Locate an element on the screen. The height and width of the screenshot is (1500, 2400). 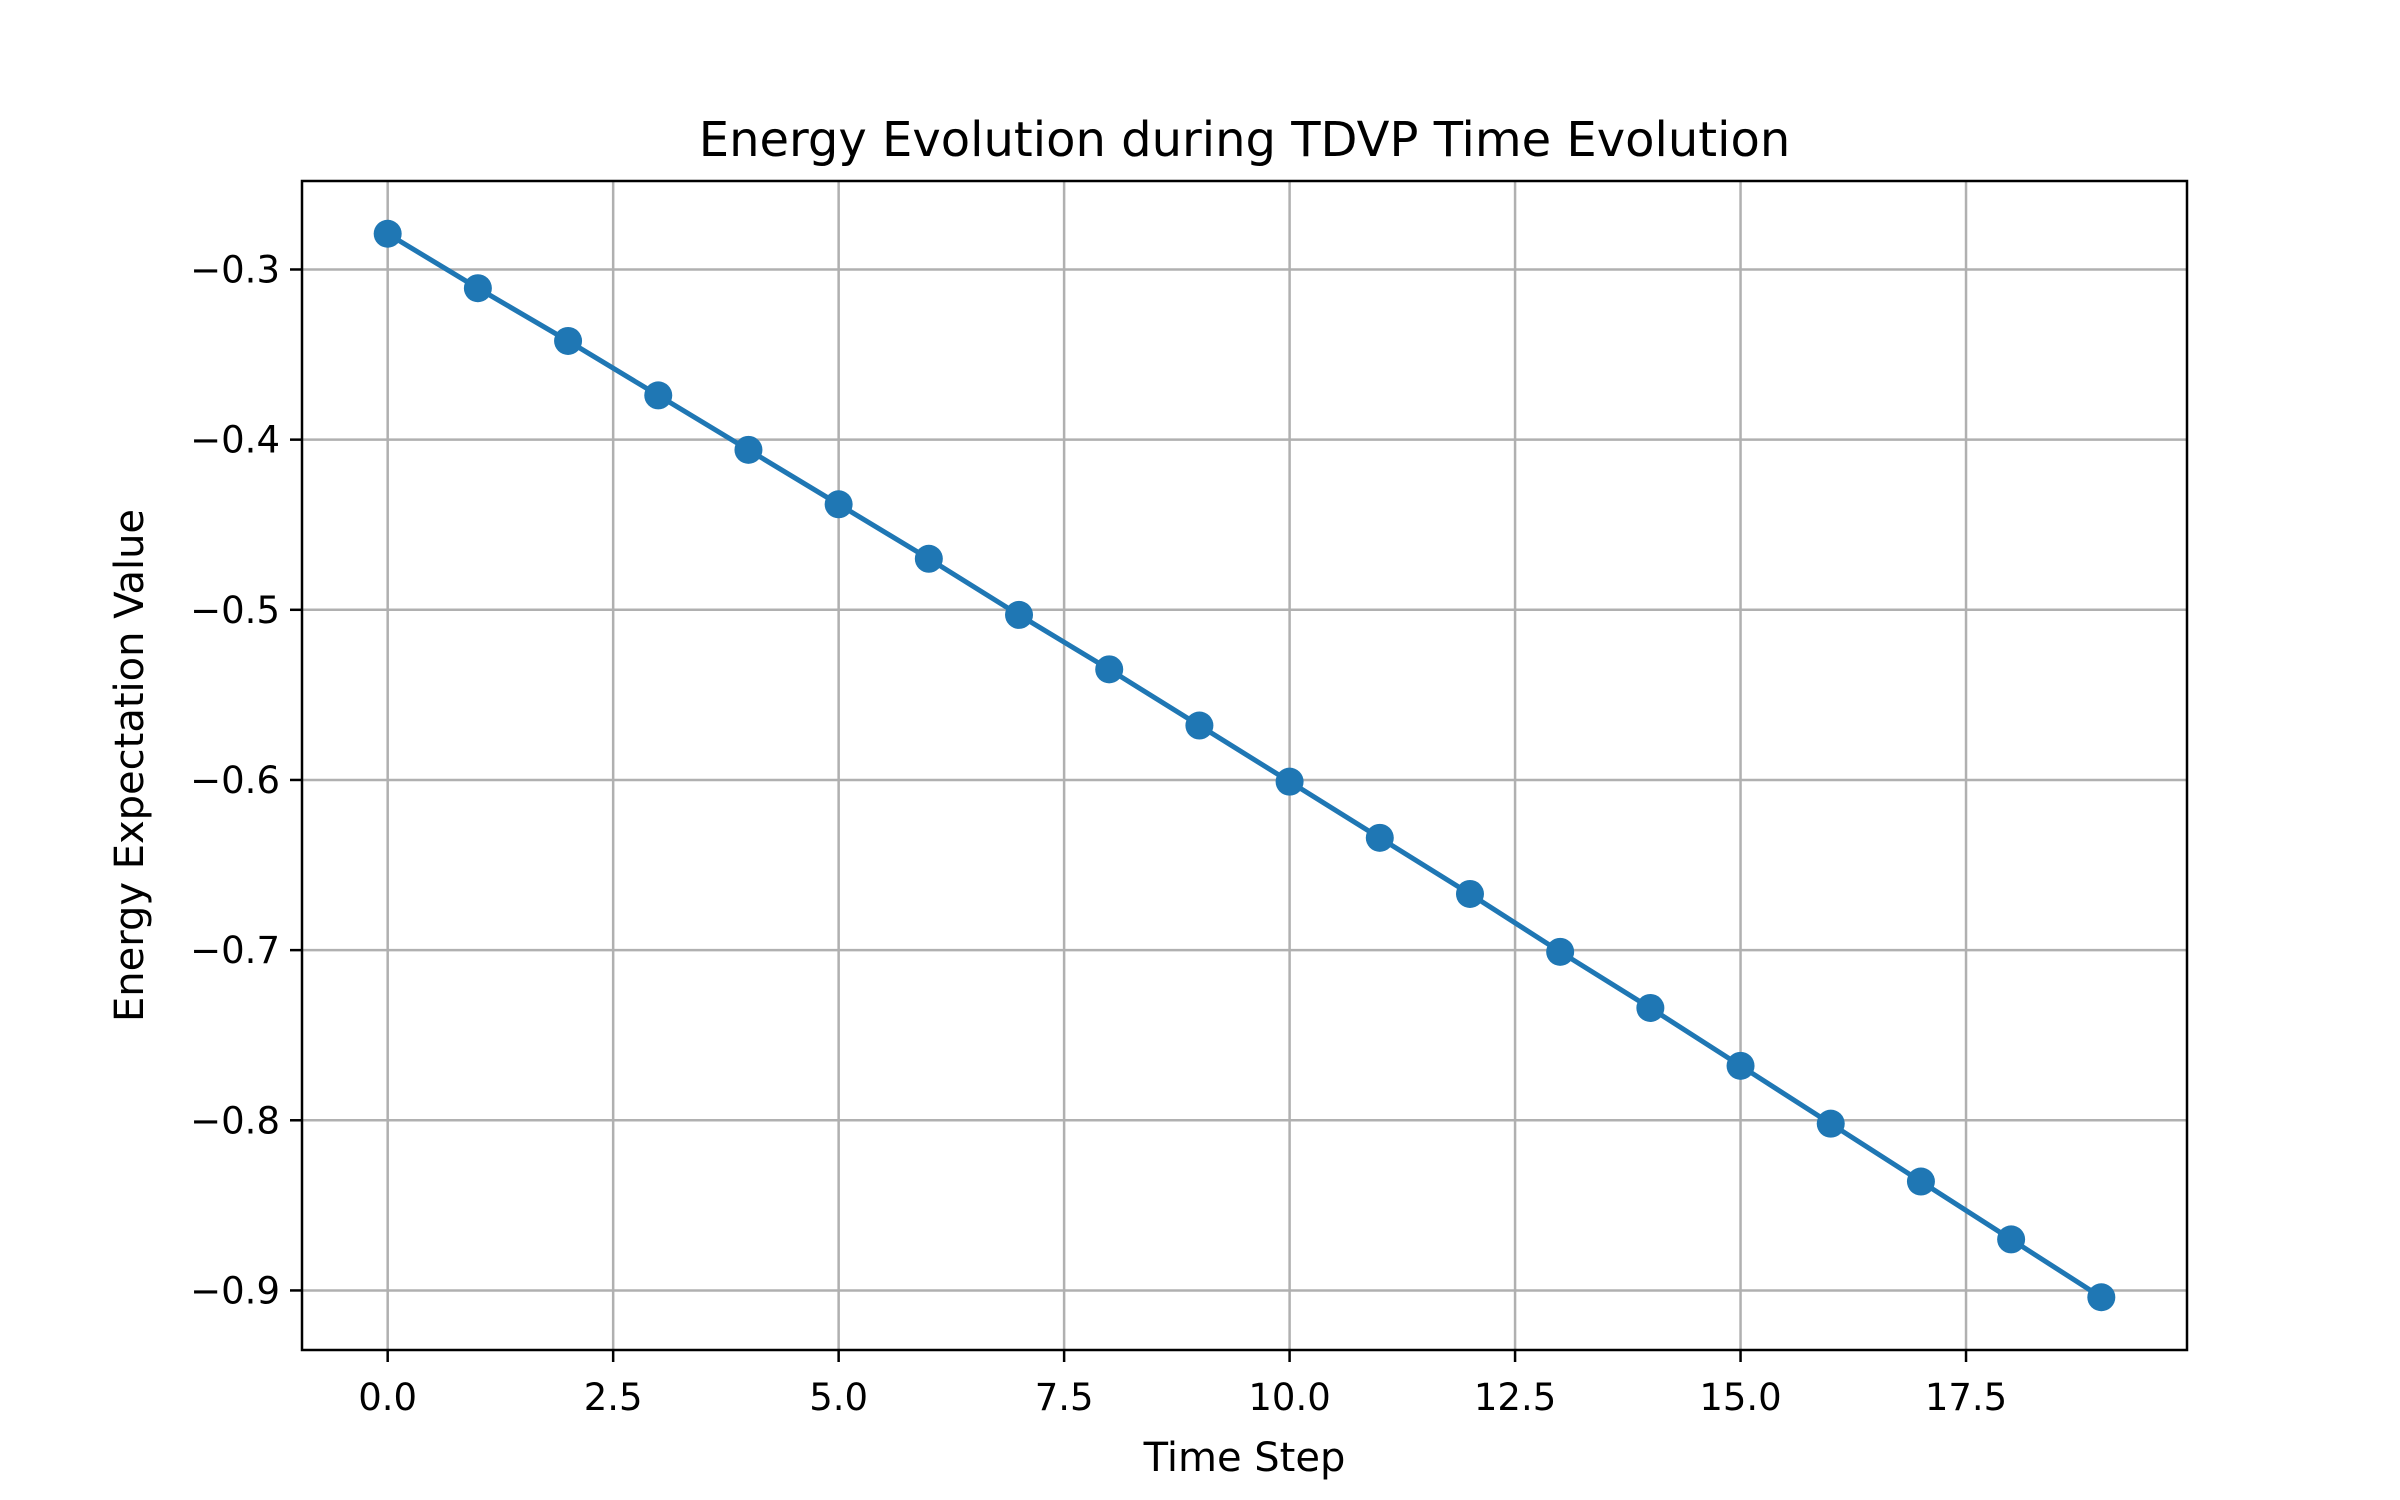
x-tick-label: 5.0 is located at coordinates (838, 1397).